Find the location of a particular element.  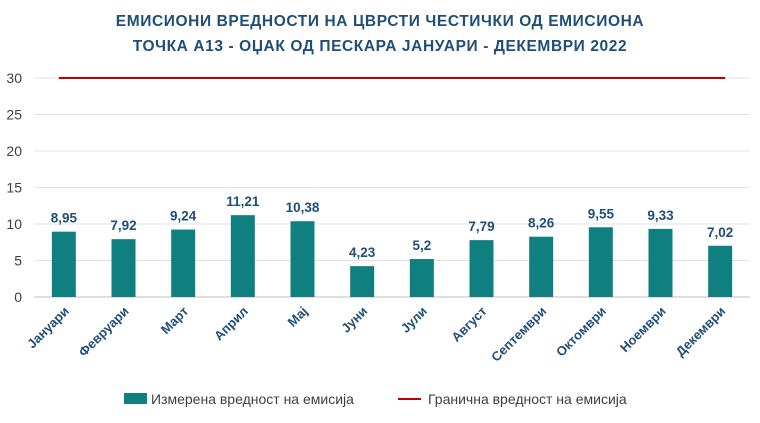

x-tick-label: Јуни is located at coordinates (354, 320).